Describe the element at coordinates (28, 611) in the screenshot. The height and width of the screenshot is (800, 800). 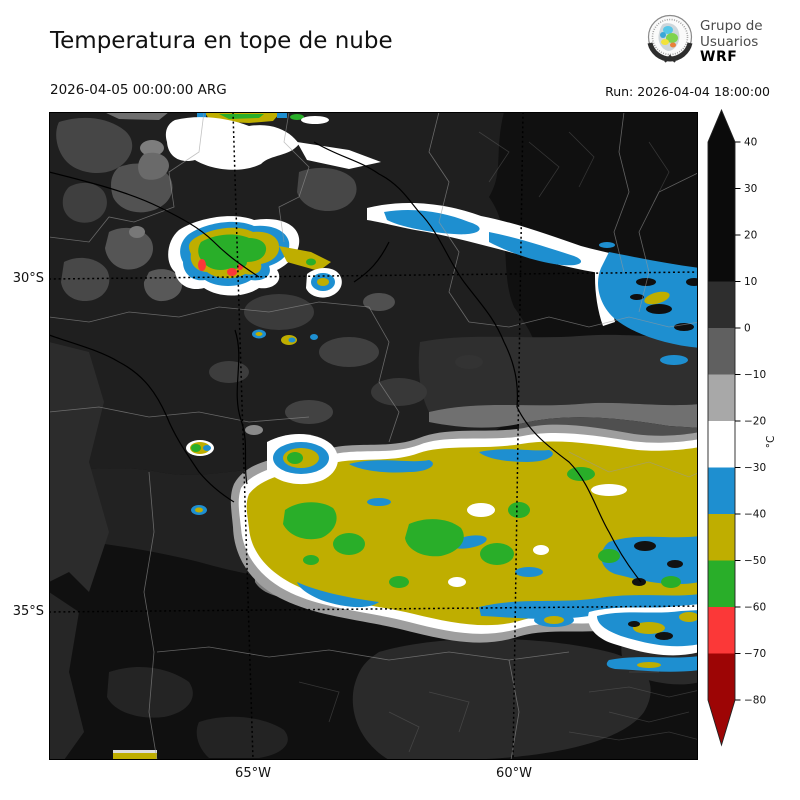
I see `lat-label-35s: 35°S` at that location.